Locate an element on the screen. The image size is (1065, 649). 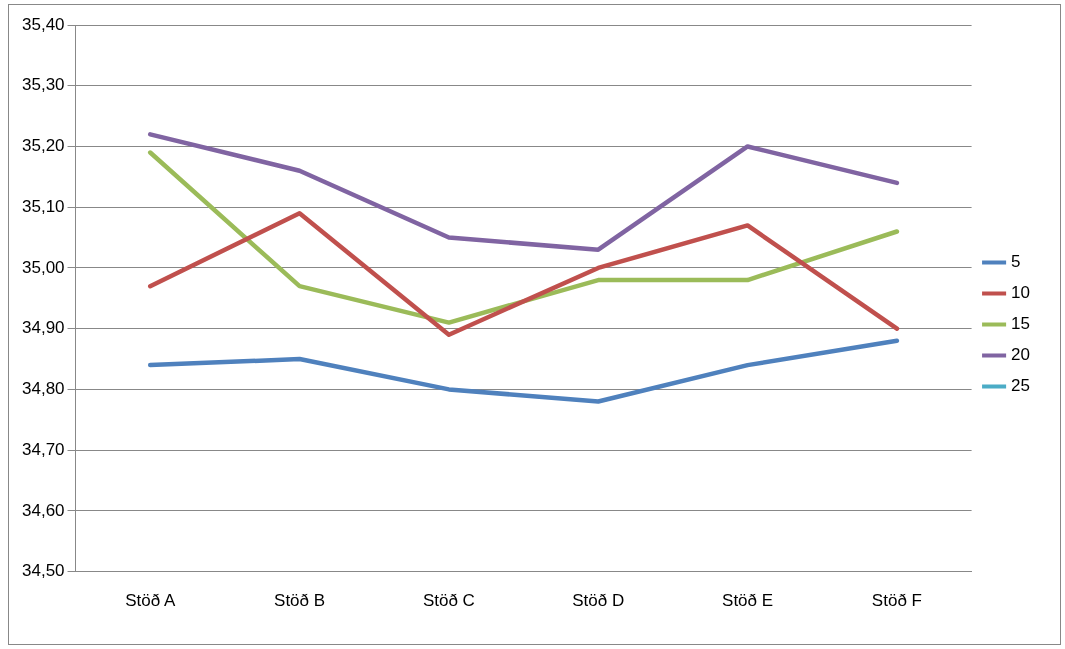
legend-label: 10 is located at coordinates (1021, 293).